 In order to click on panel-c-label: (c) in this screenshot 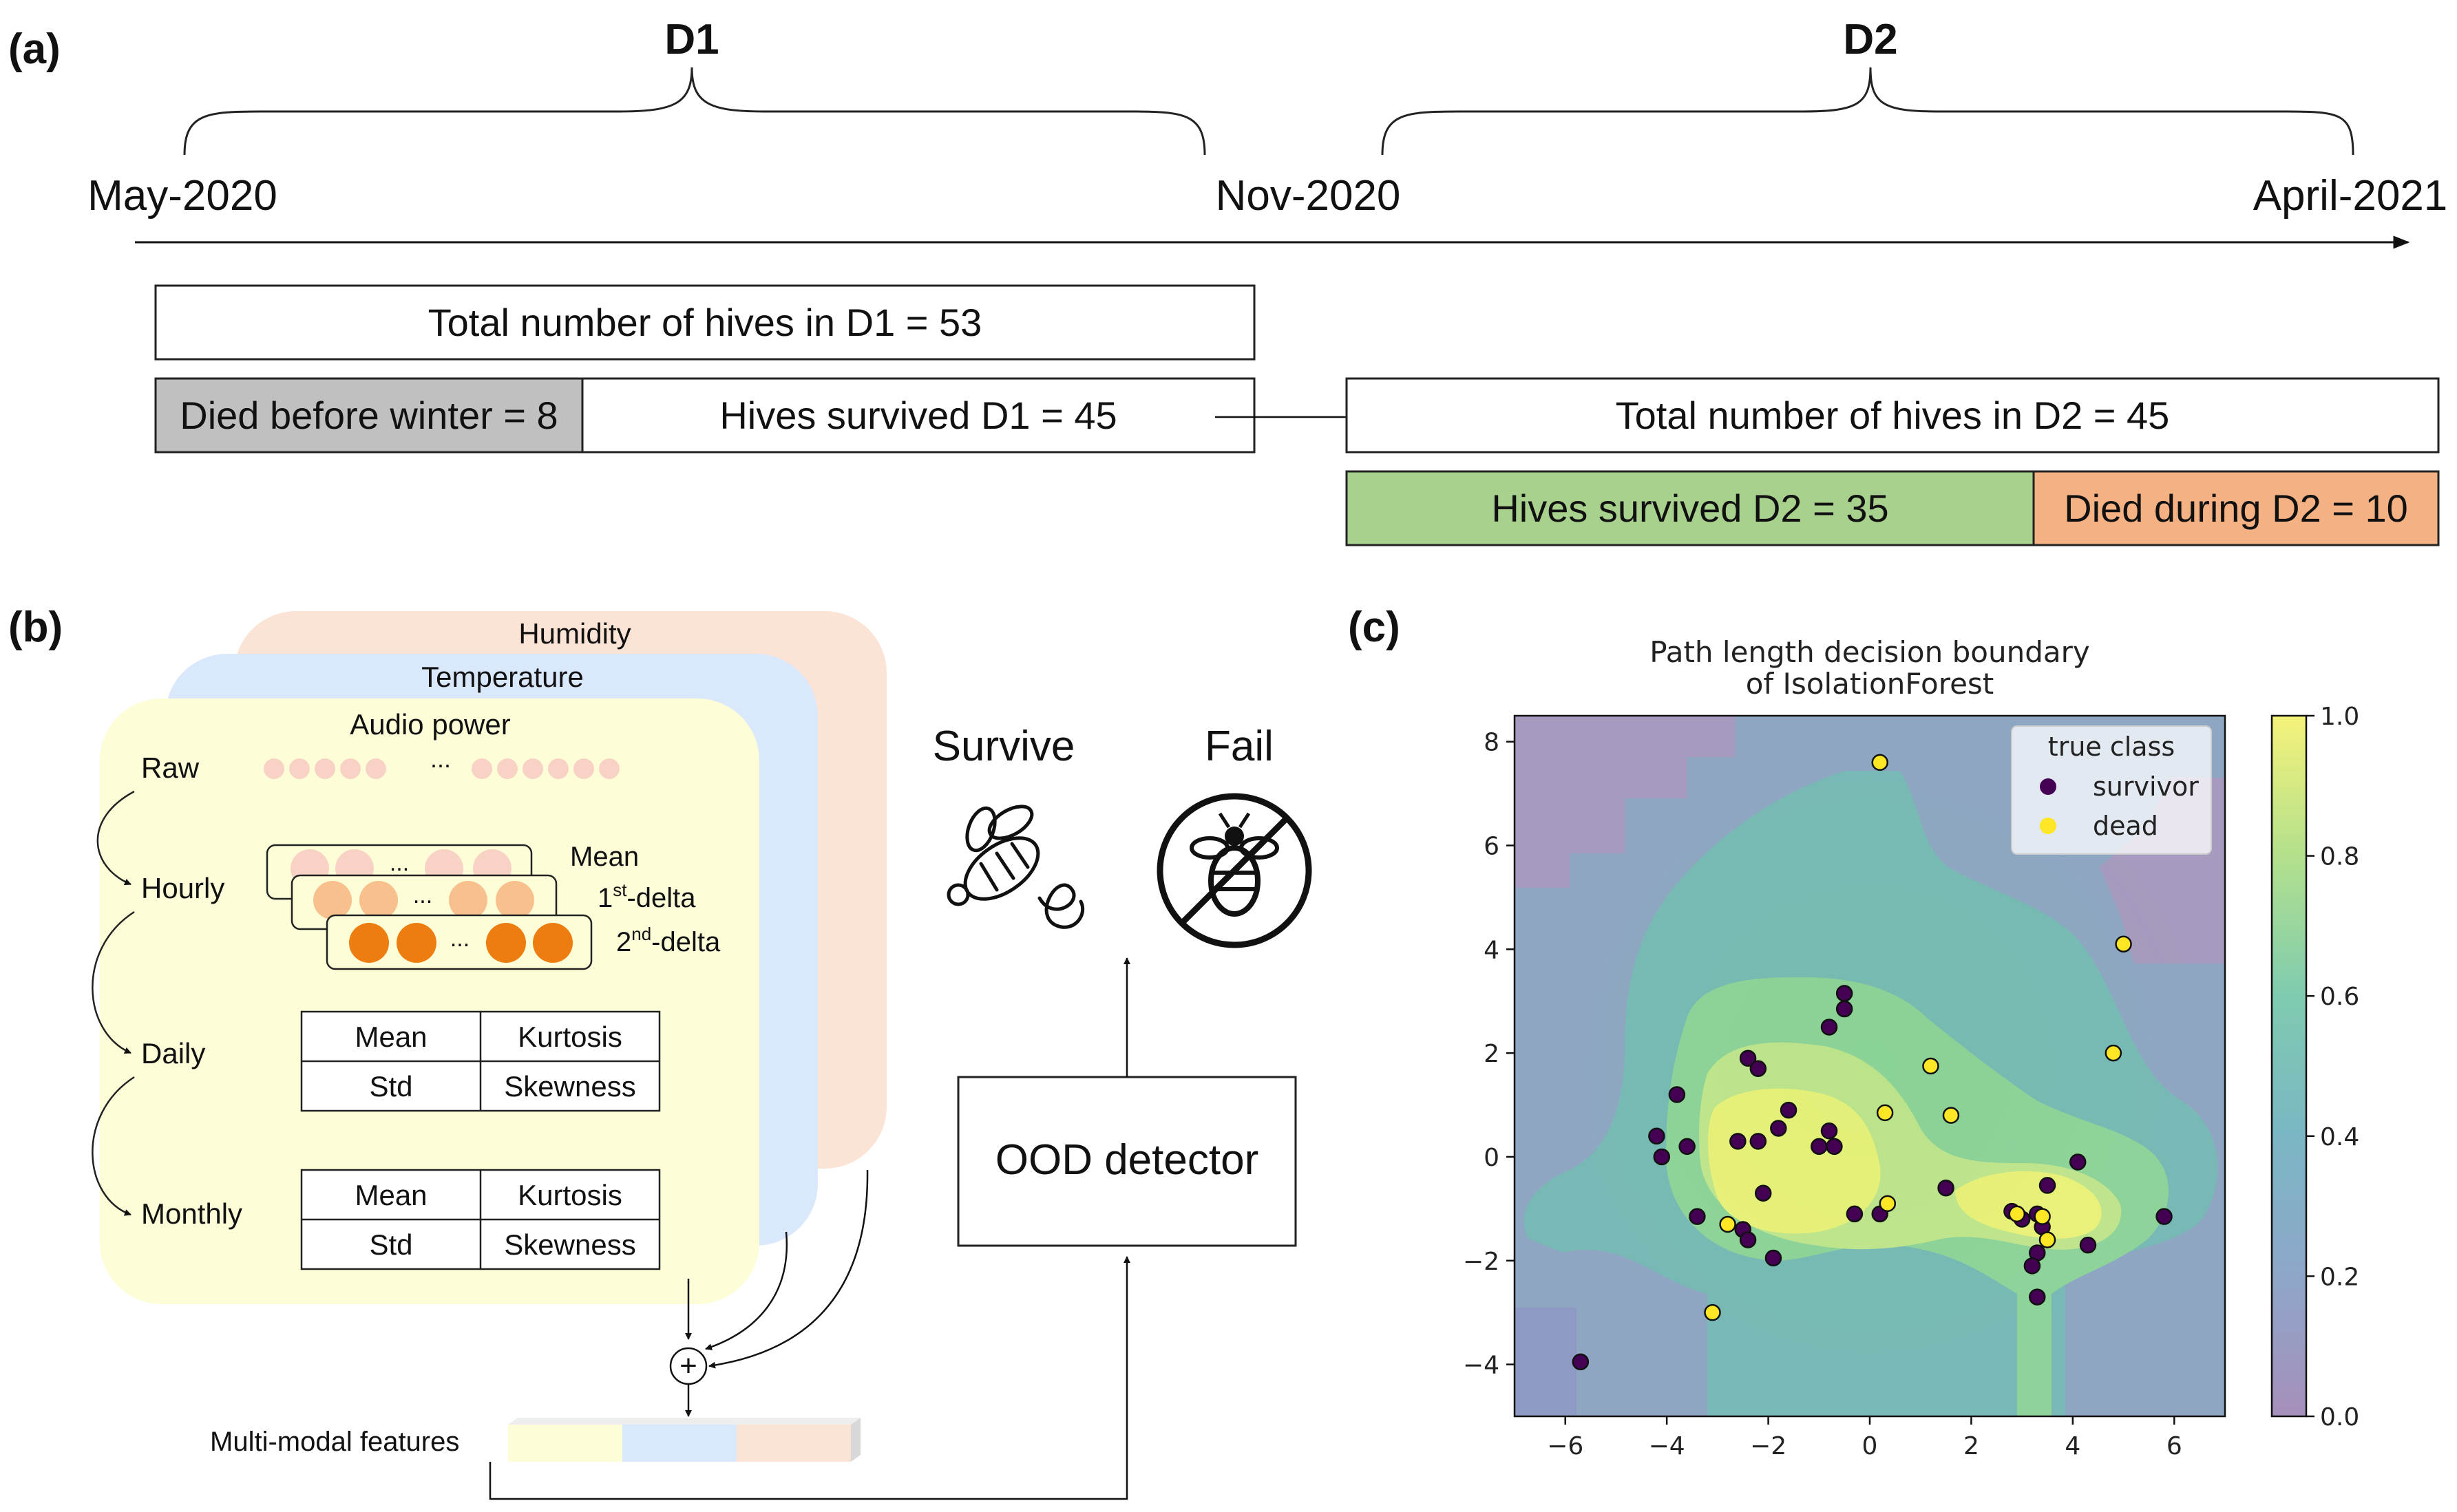, I will do `click(1374, 627)`.